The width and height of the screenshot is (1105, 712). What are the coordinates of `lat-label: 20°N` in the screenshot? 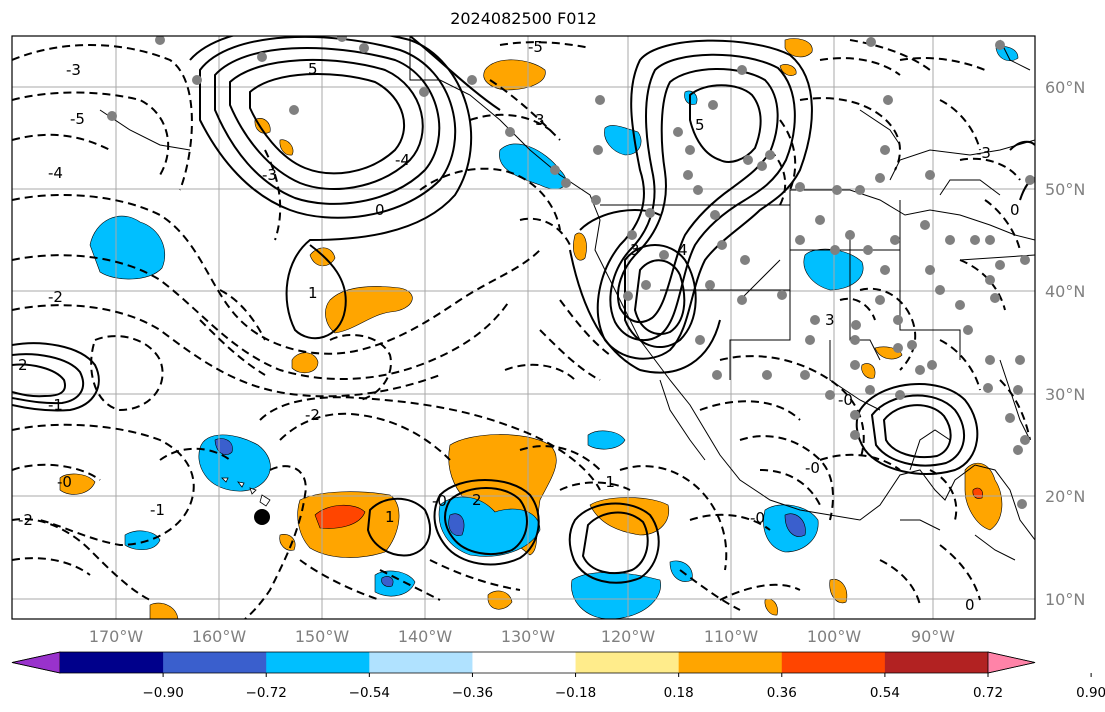 It's located at (1065, 496).